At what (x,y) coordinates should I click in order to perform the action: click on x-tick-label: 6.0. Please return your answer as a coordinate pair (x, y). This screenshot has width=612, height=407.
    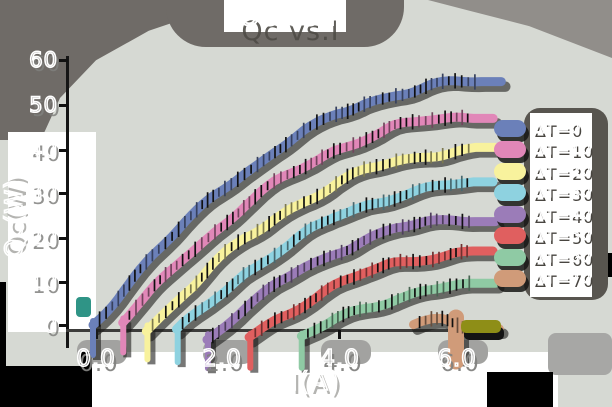
    Looking at the image, I should click on (456, 359).